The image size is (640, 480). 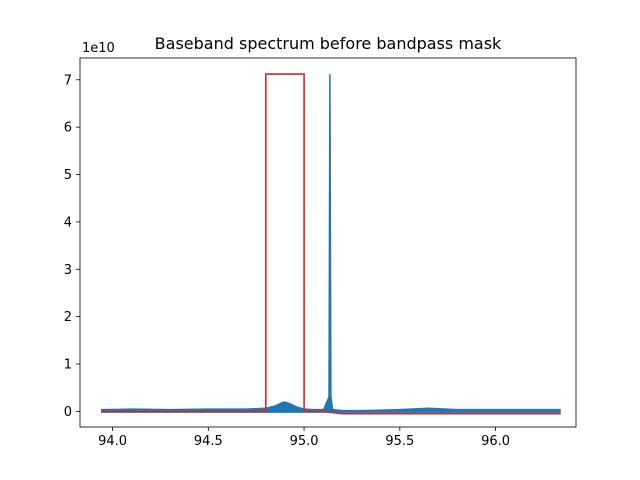 What do you see at coordinates (68, 128) in the screenshot?
I see `y-tick-label: 6` at bounding box center [68, 128].